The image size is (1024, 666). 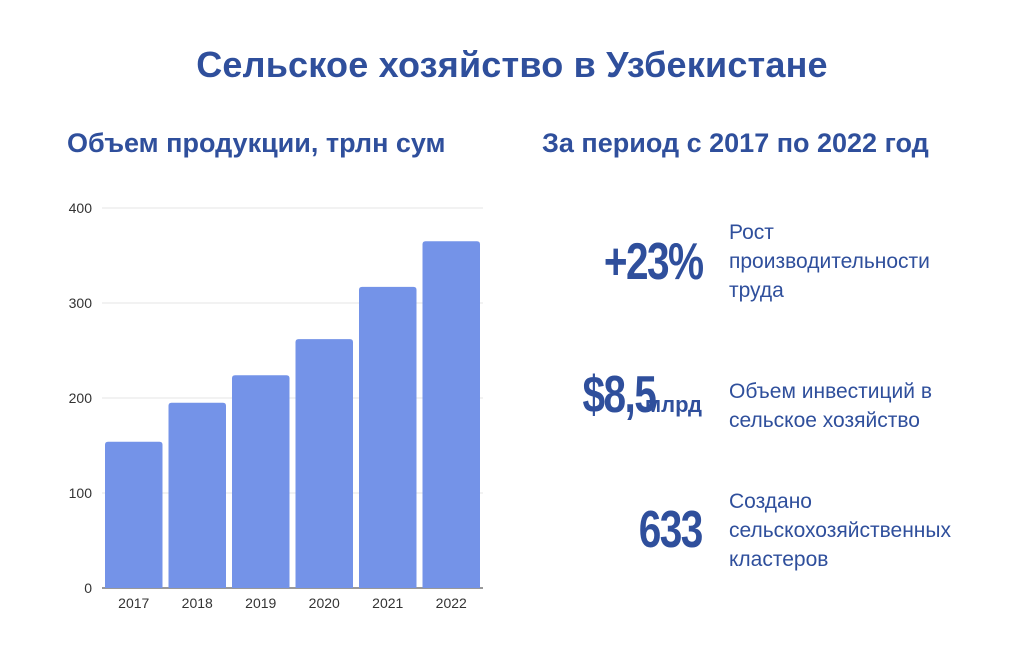 I want to click on x-tick-label: 2020, so click(x=324, y=603).